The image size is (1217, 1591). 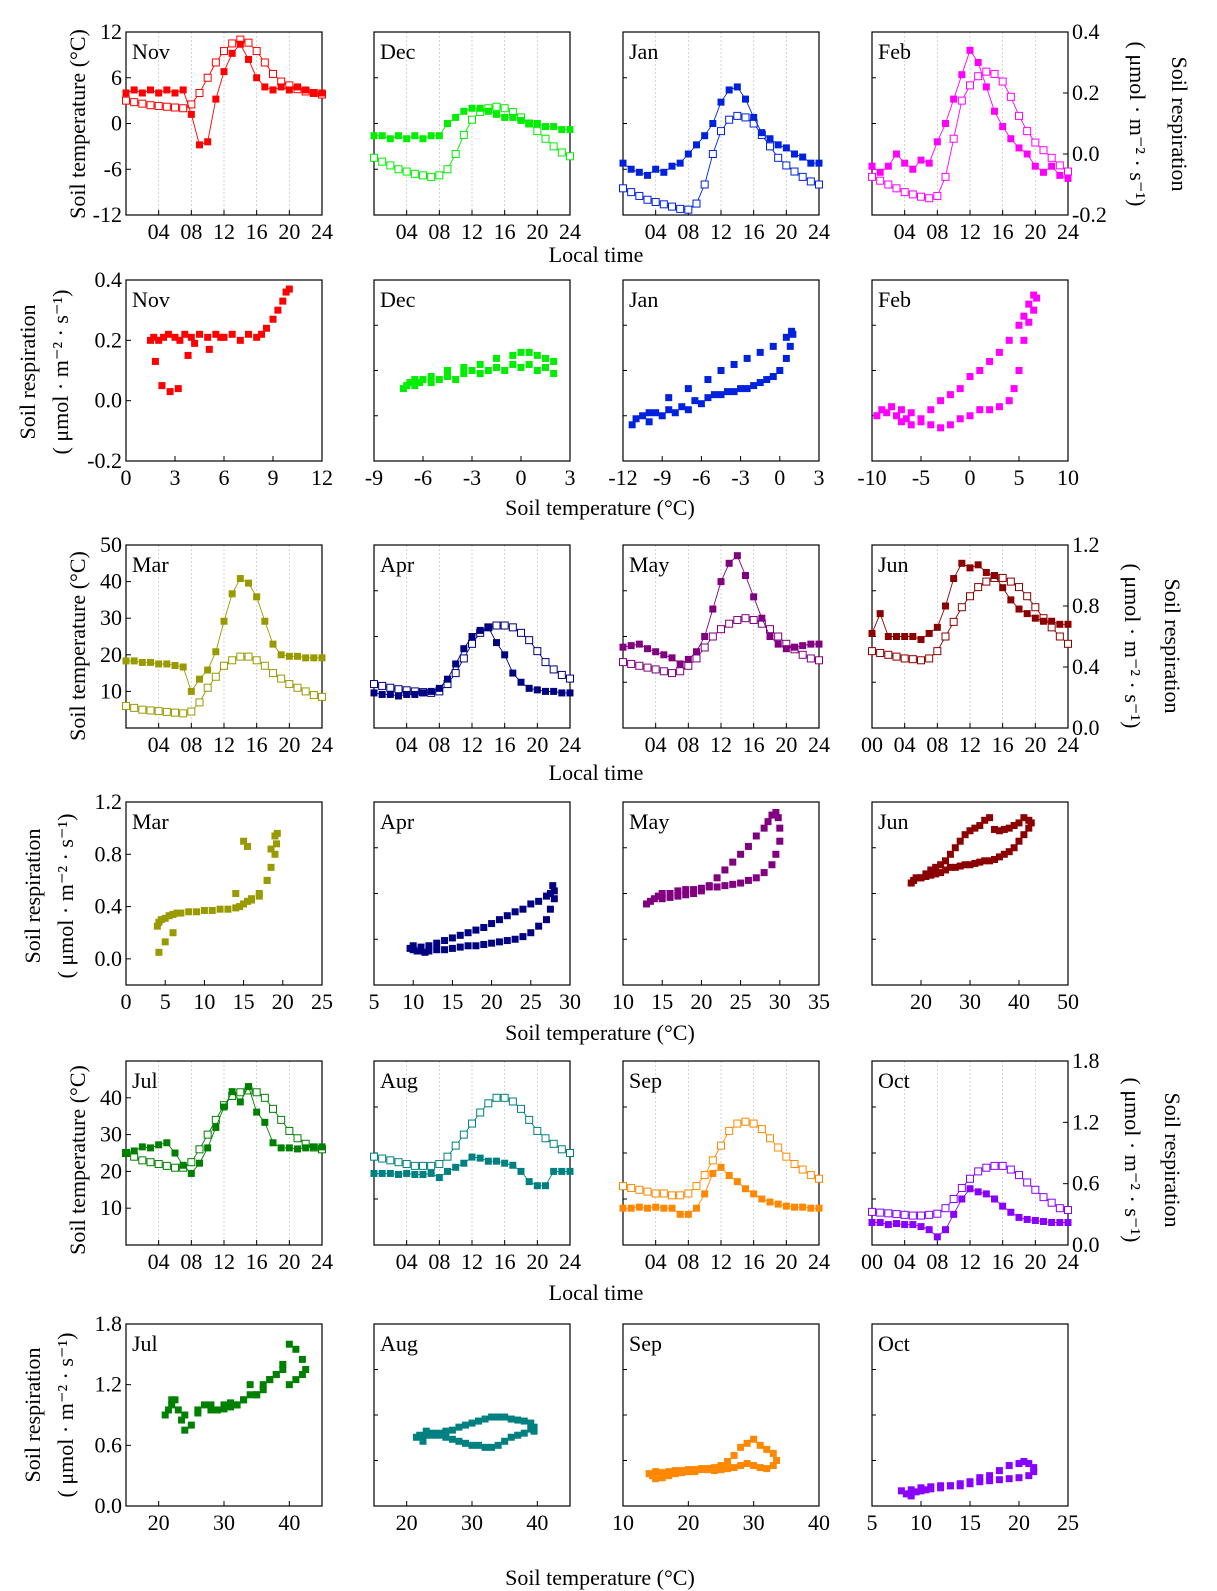 I want to click on x-tick-label: 04, so click(x=656, y=231).